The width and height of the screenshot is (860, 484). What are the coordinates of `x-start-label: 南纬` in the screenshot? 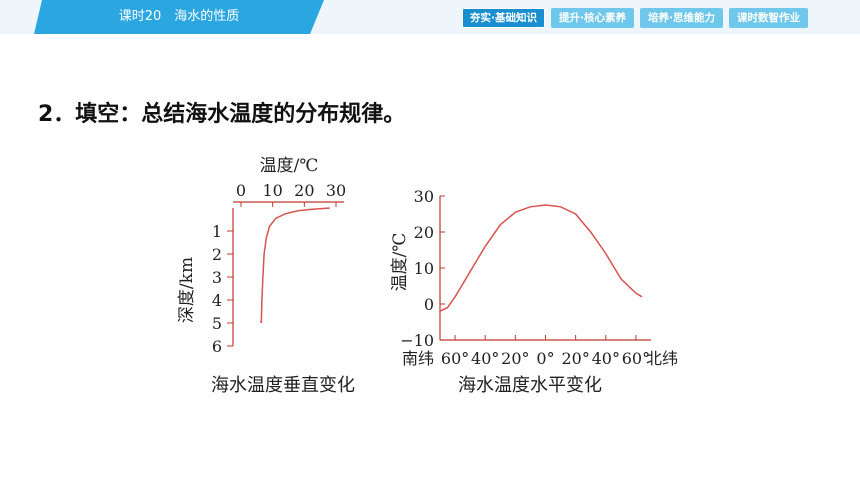 It's located at (418, 358).